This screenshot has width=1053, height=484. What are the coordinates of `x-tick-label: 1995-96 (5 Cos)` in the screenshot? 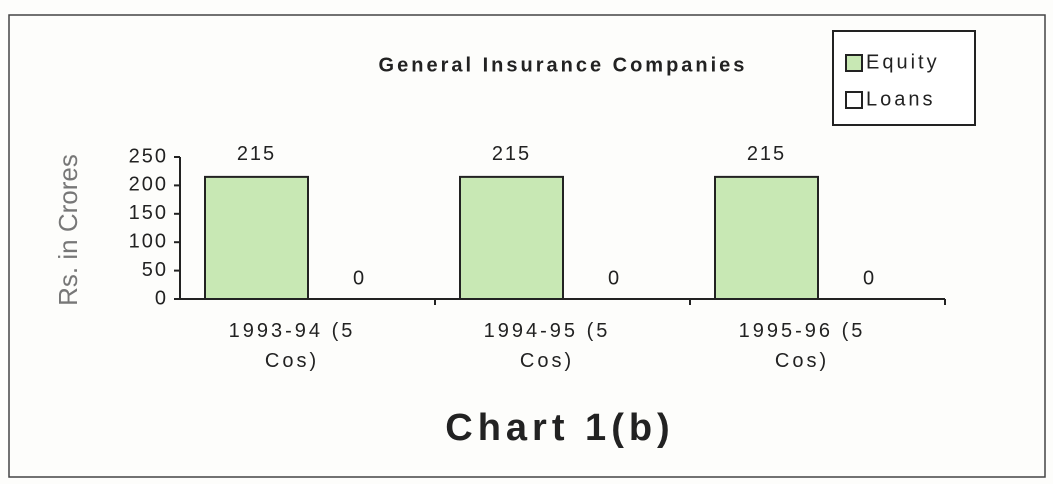 It's located at (802, 346).